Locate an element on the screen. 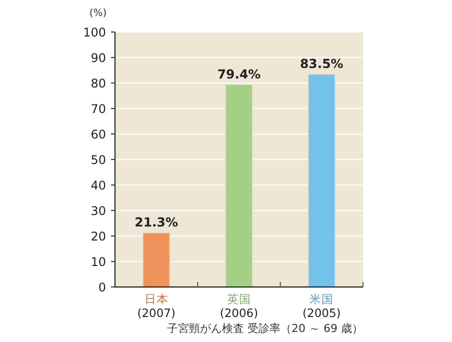 The height and width of the screenshot is (342, 452). x-tick-label: 日本 (2007) is located at coordinates (156, 306).